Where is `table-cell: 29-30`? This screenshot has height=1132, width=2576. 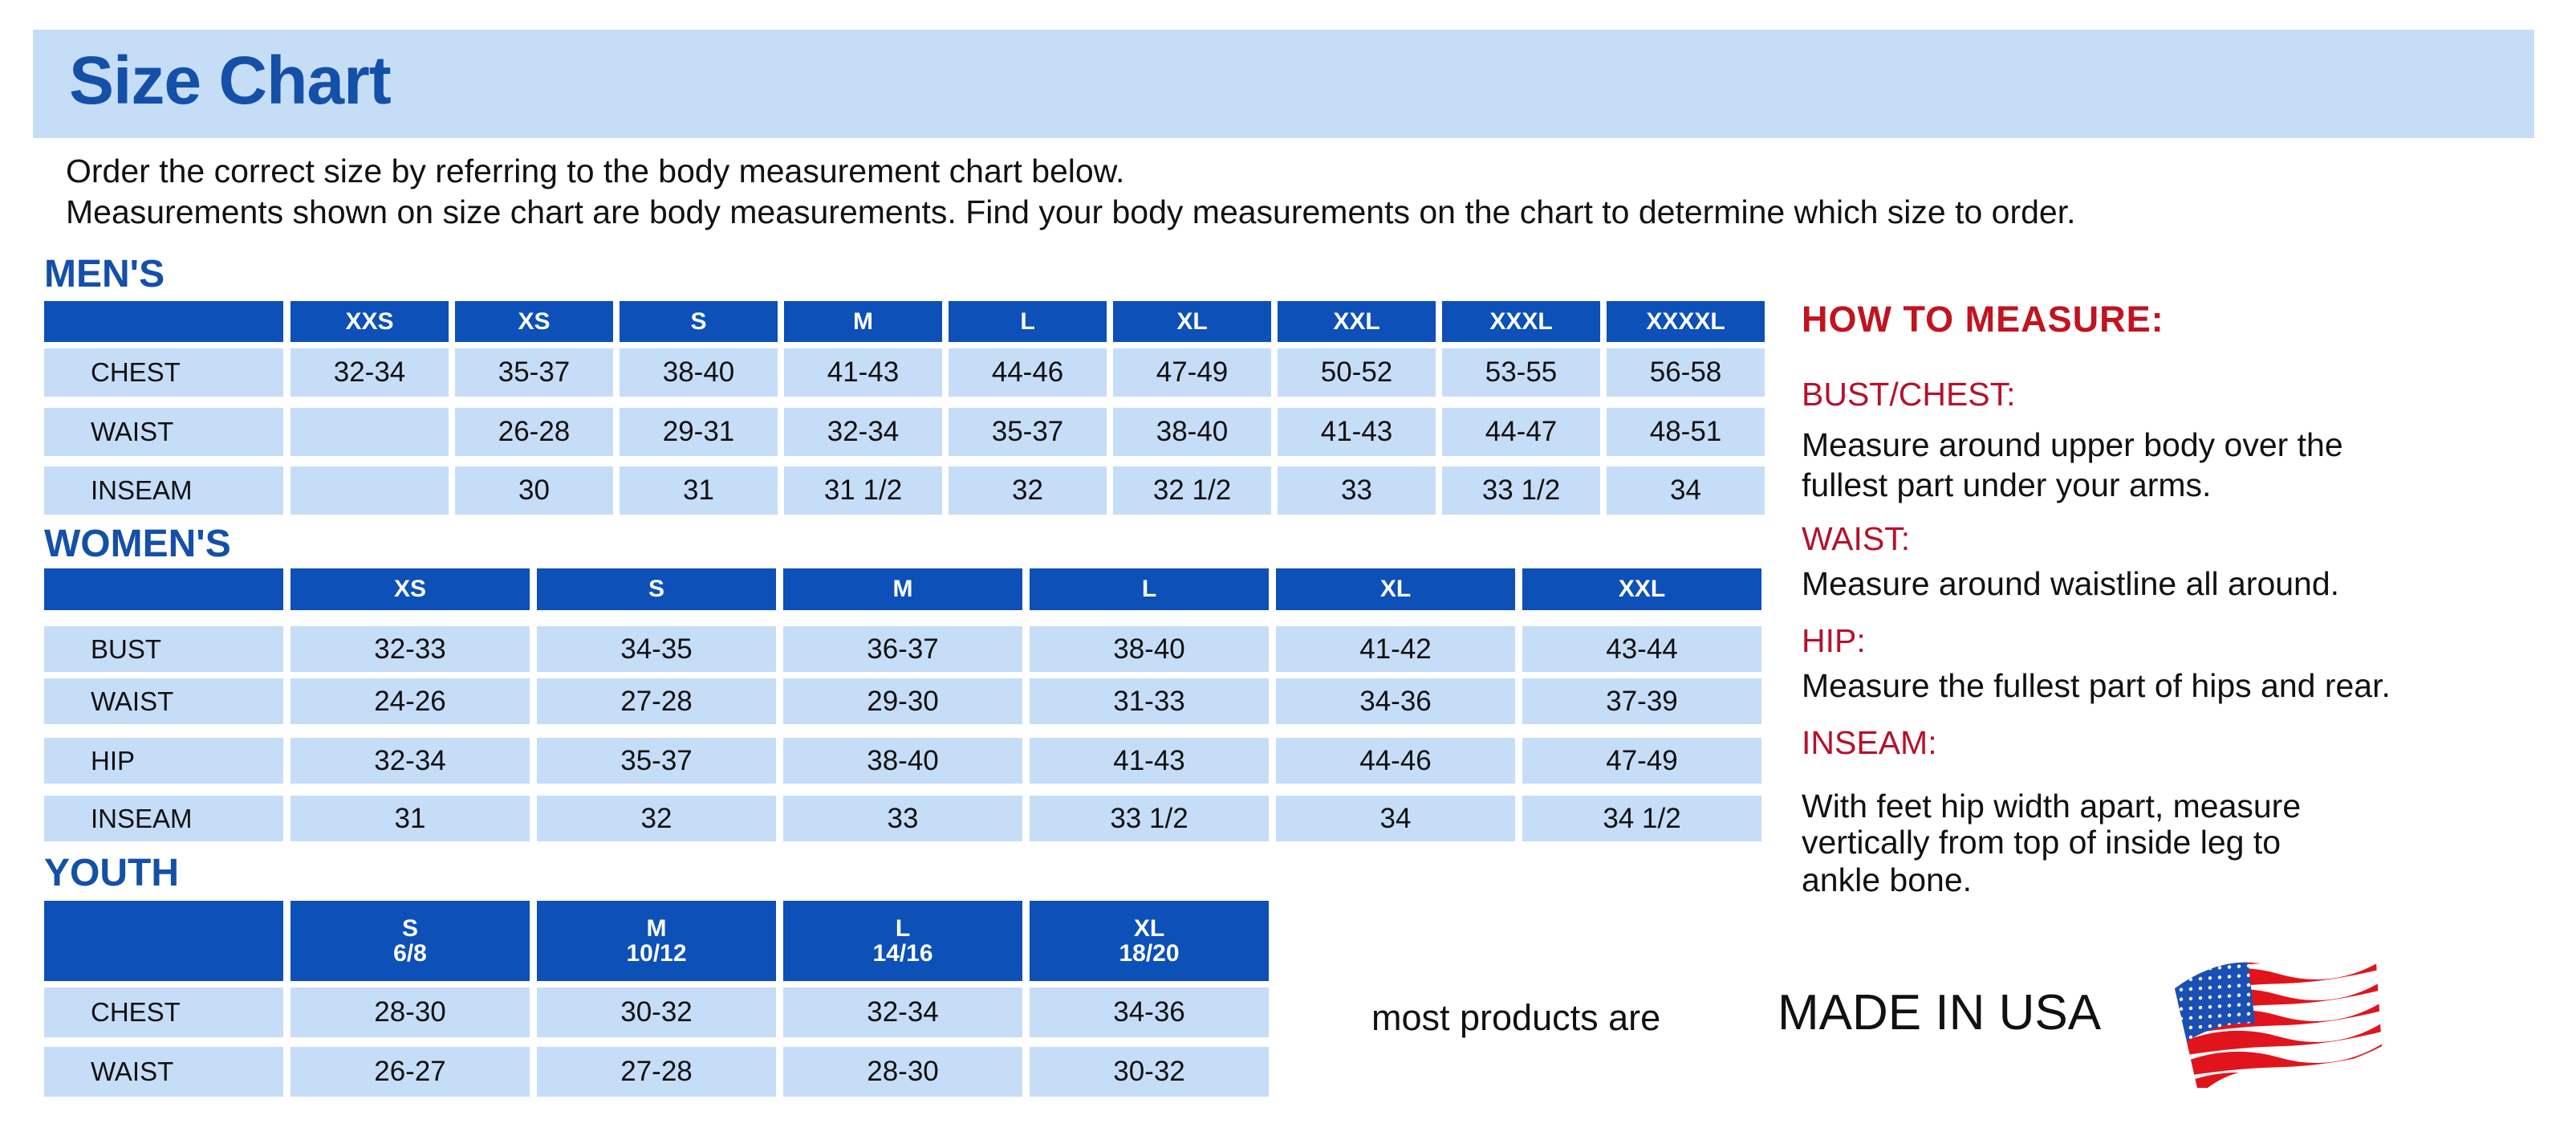 table-cell: 29-30 is located at coordinates (902, 701).